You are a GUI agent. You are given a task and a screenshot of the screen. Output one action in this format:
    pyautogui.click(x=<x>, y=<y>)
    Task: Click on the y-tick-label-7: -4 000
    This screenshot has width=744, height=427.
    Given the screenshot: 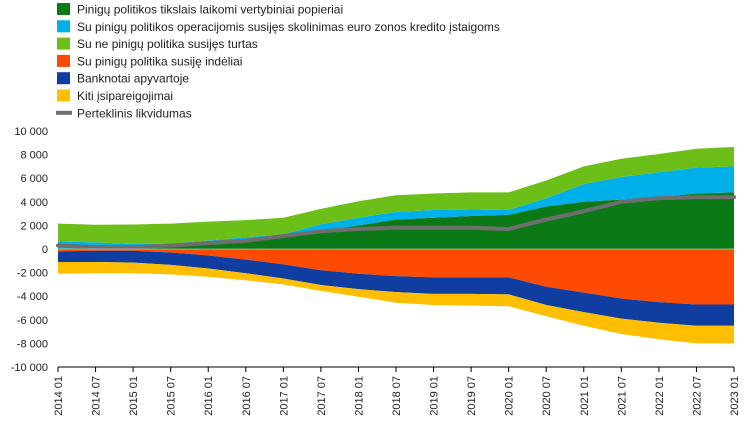 What is the action you would take?
    pyautogui.click(x=32, y=297)
    